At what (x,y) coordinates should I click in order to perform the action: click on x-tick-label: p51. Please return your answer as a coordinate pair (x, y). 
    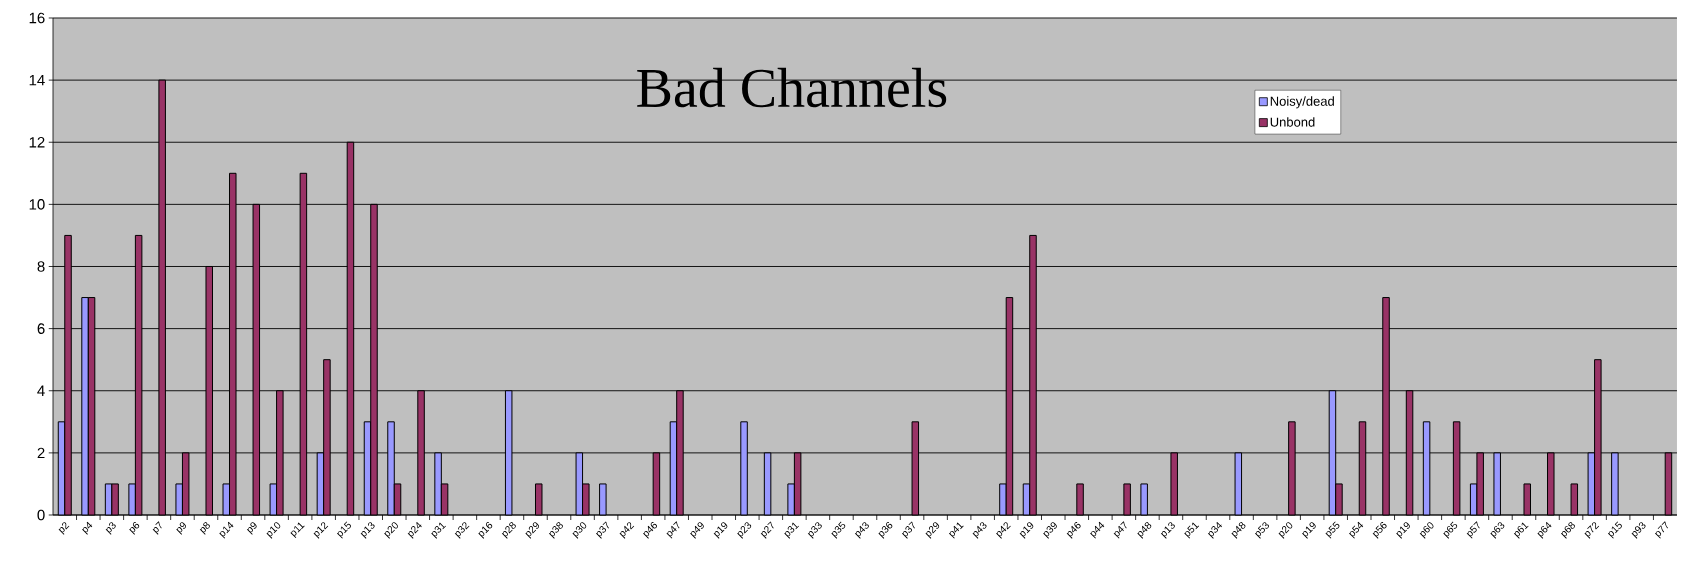
    Looking at the image, I should click on (1192, 530).